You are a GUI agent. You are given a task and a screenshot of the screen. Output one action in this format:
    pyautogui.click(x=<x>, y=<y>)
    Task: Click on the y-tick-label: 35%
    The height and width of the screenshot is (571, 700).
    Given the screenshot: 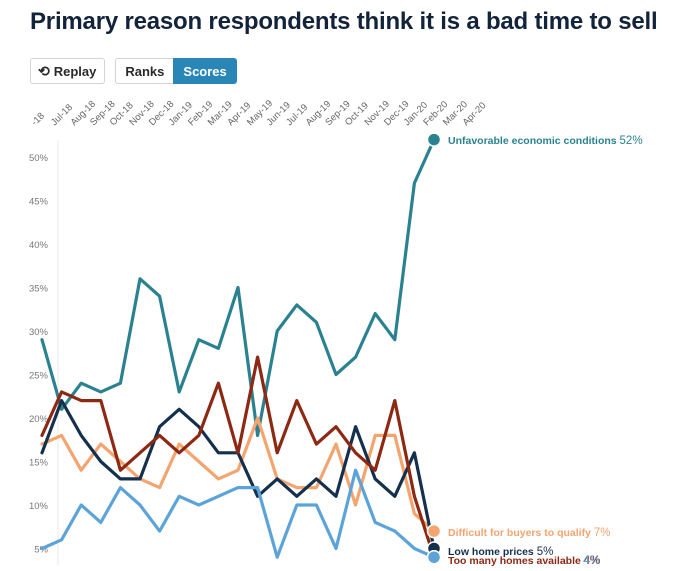 What is the action you would take?
    pyautogui.click(x=39, y=289)
    